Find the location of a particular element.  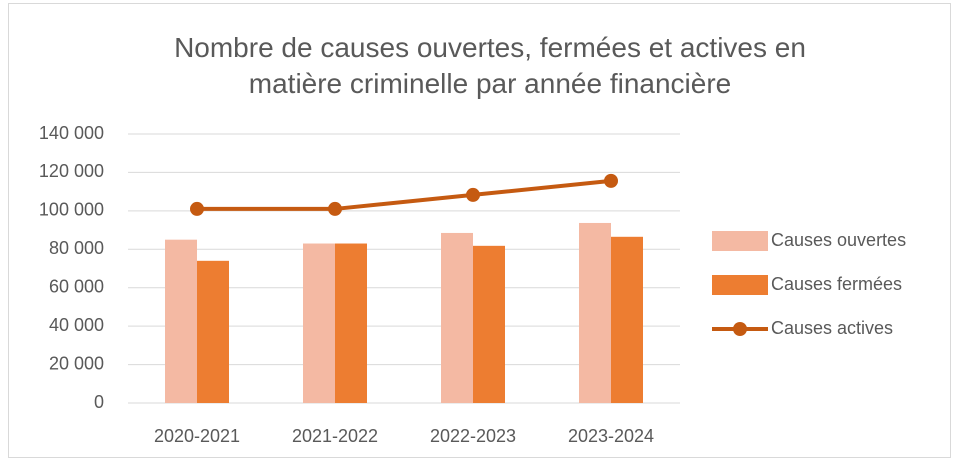

x-tick-label: 2020-2021 is located at coordinates (197, 436).